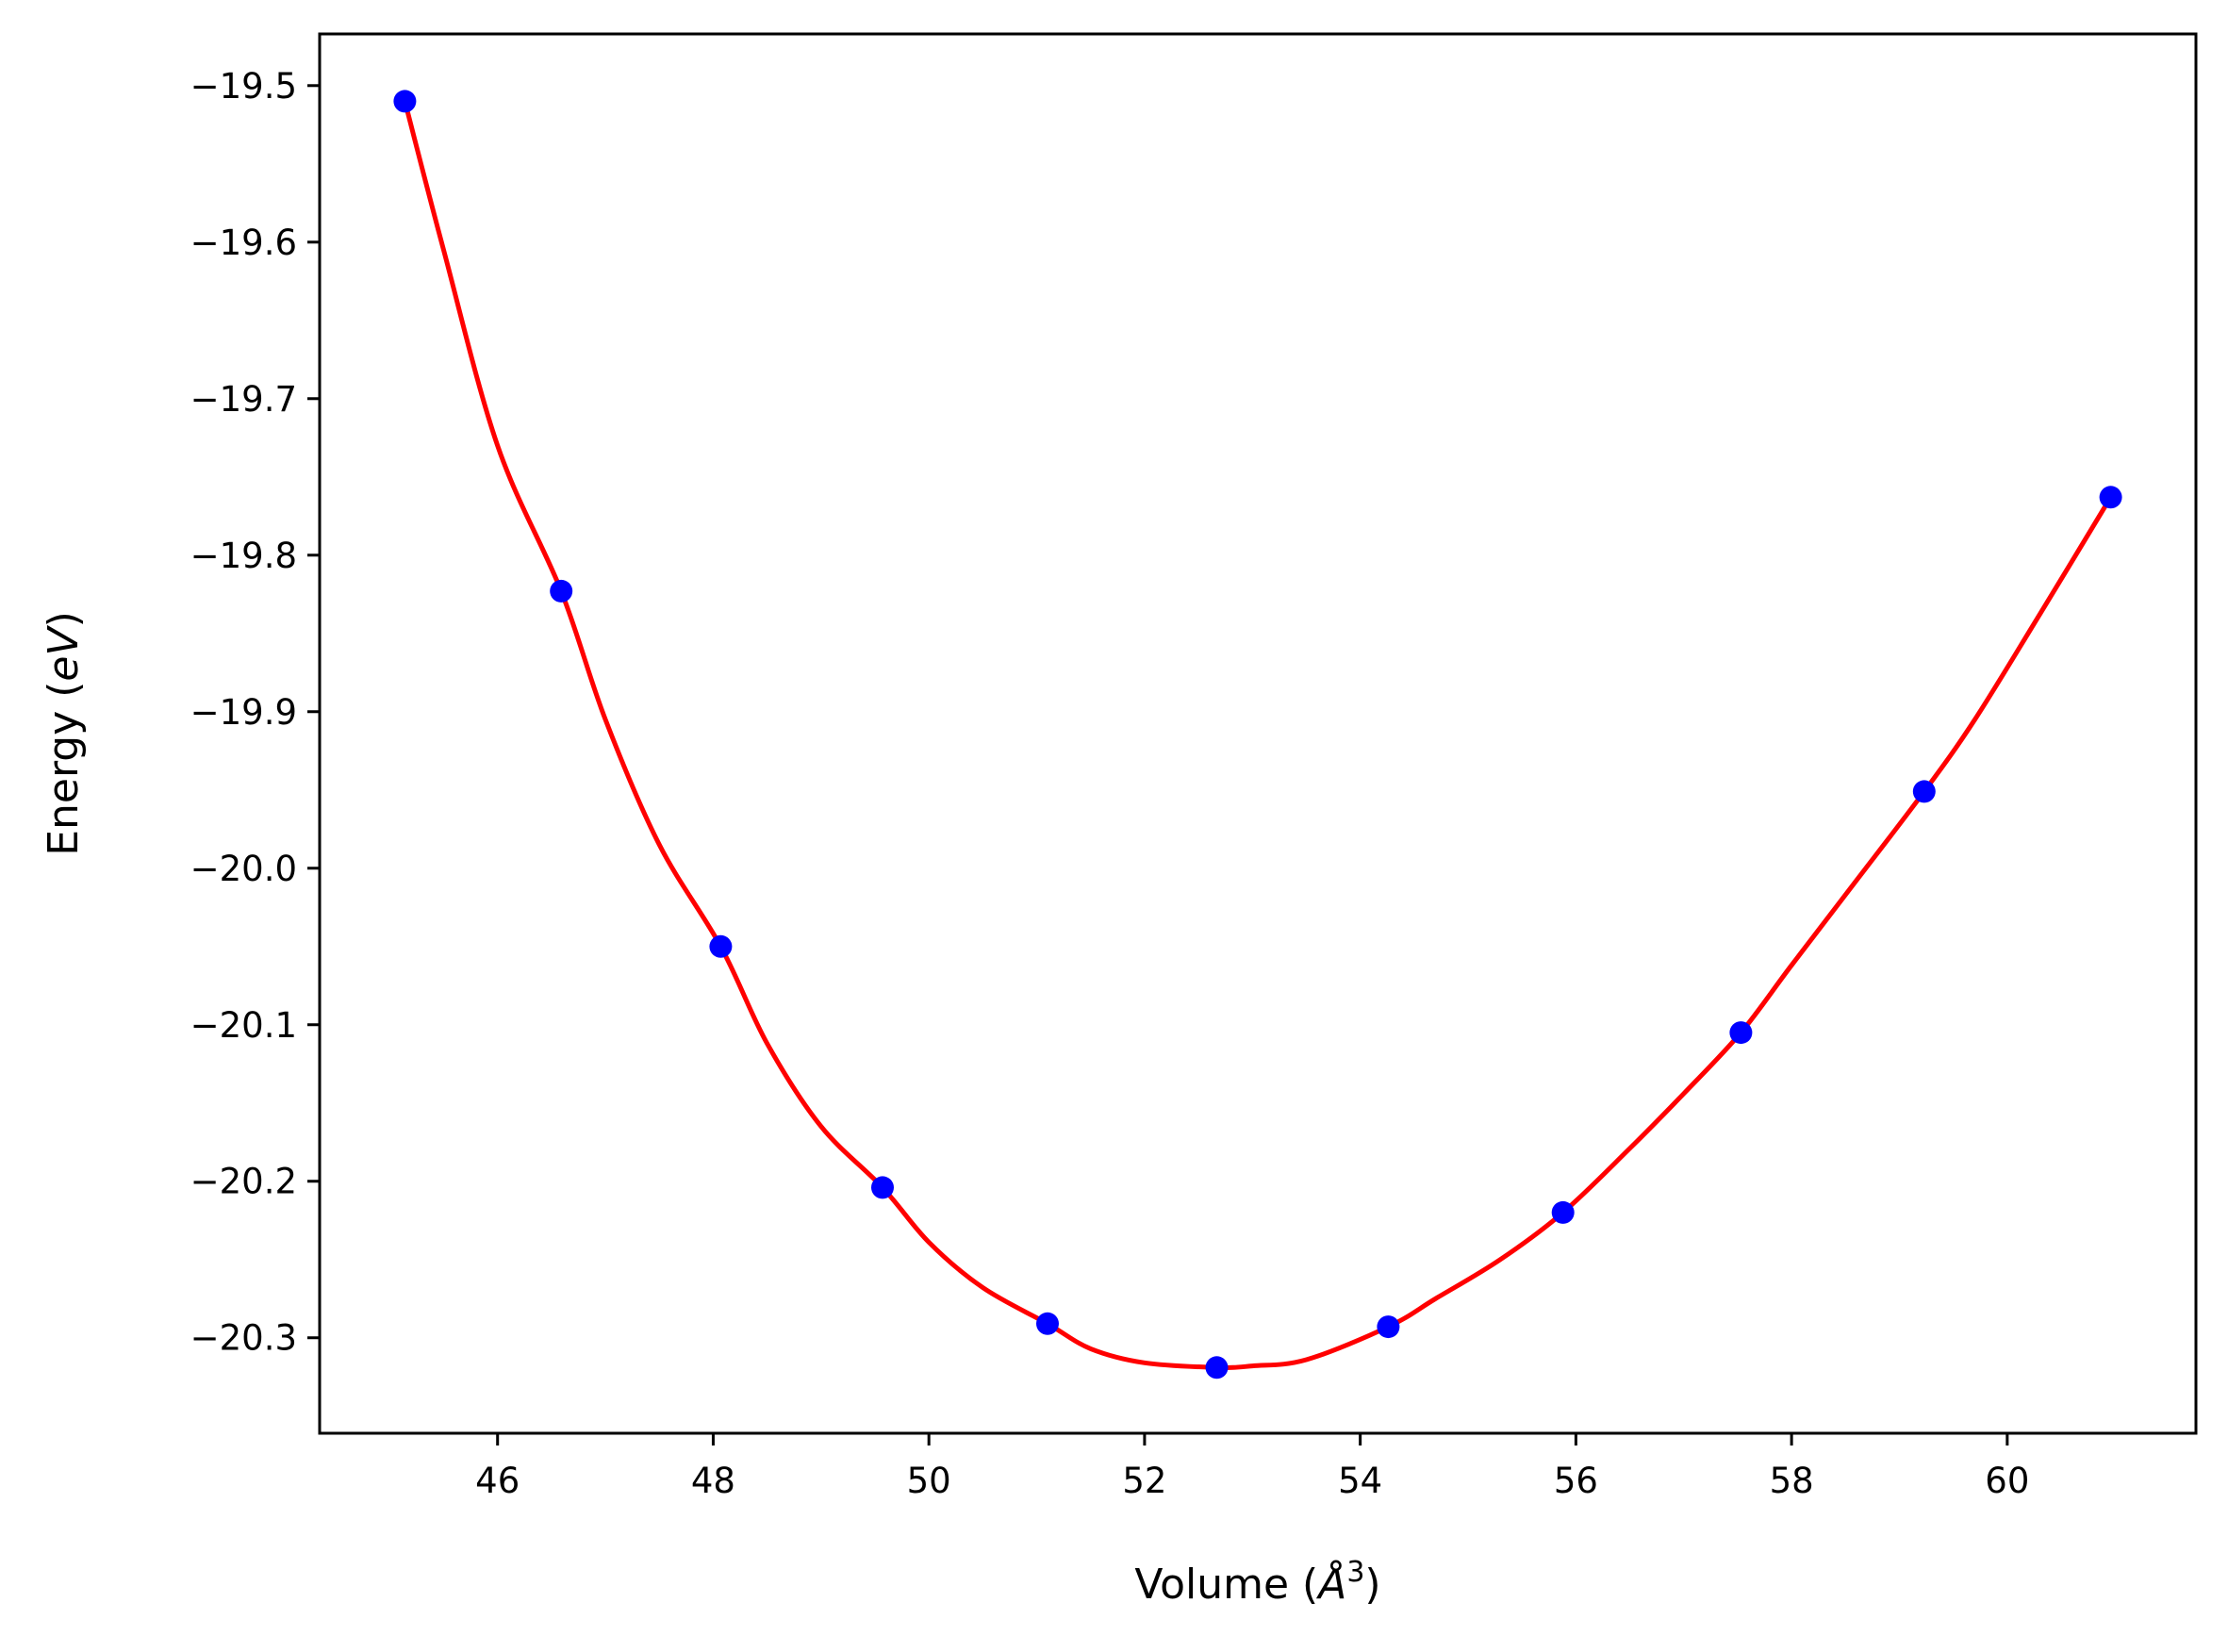 The height and width of the screenshot is (1652, 2228). I want to click on y-axis-label-symbol: eV, so click(64, 653).